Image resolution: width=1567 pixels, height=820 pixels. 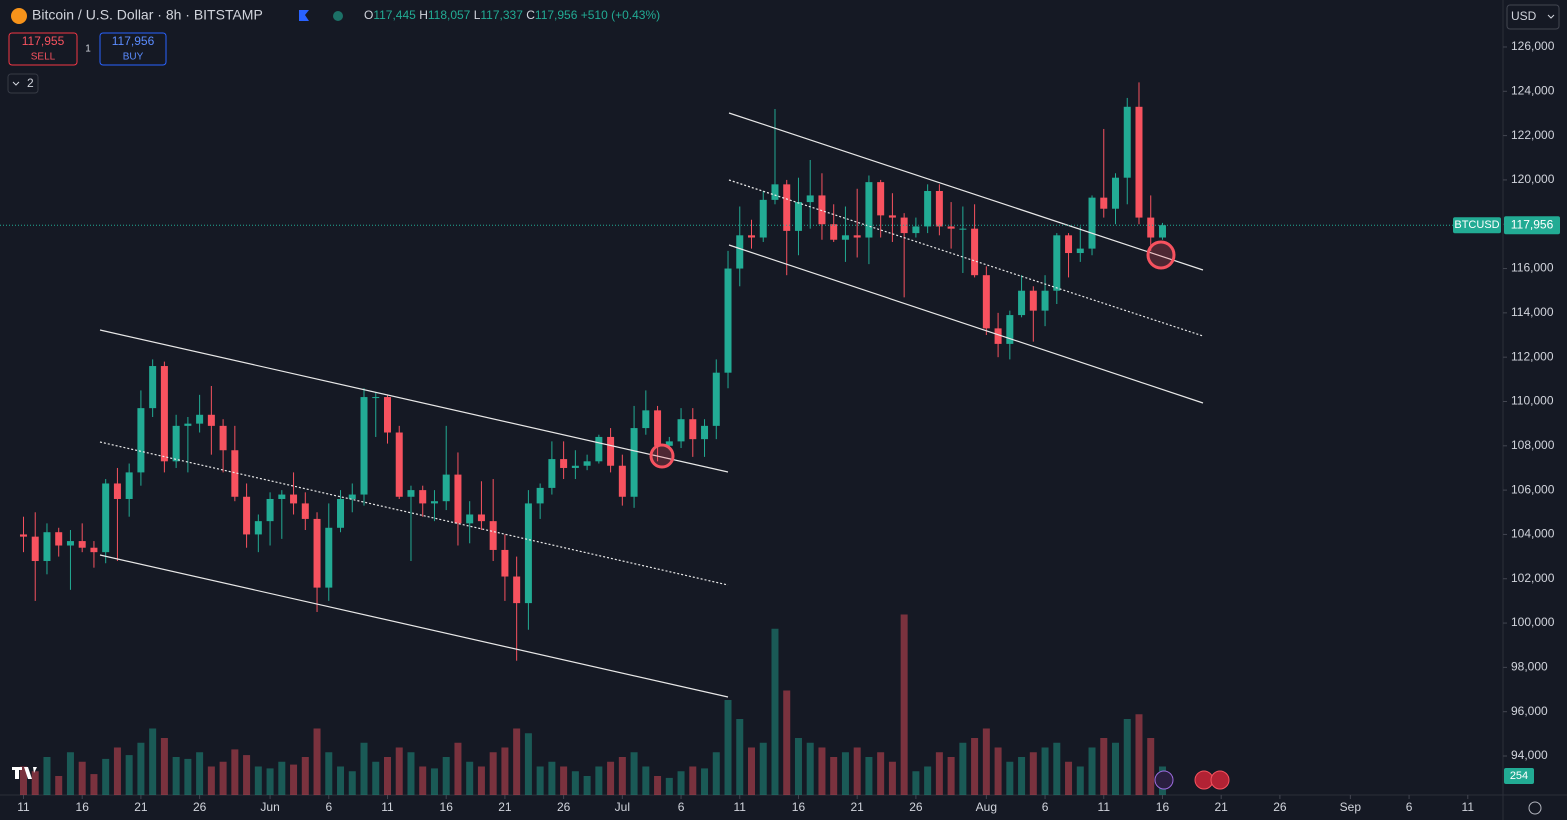 I want to click on buy-price: 117,956, so click(x=133, y=41).